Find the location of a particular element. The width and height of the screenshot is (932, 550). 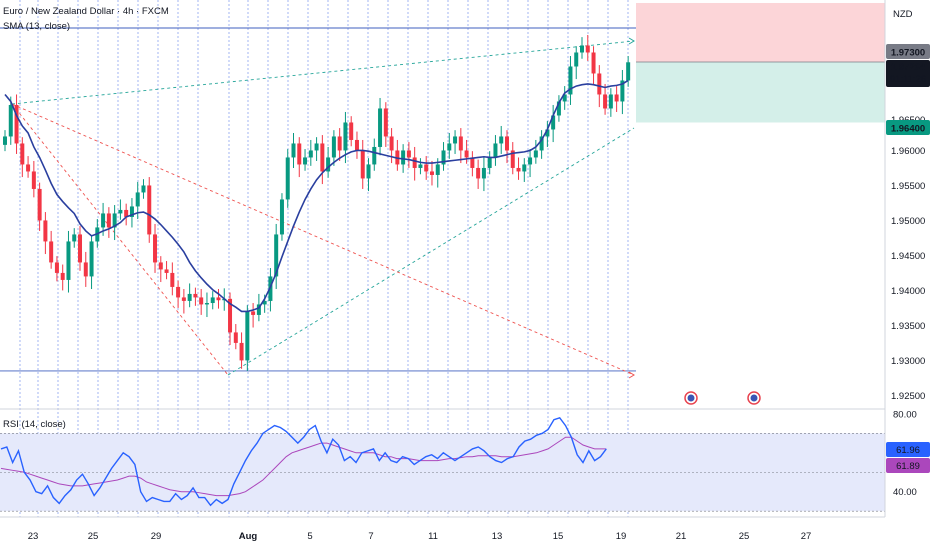

y-tick-label: 1.93000 is located at coordinates (908, 361).